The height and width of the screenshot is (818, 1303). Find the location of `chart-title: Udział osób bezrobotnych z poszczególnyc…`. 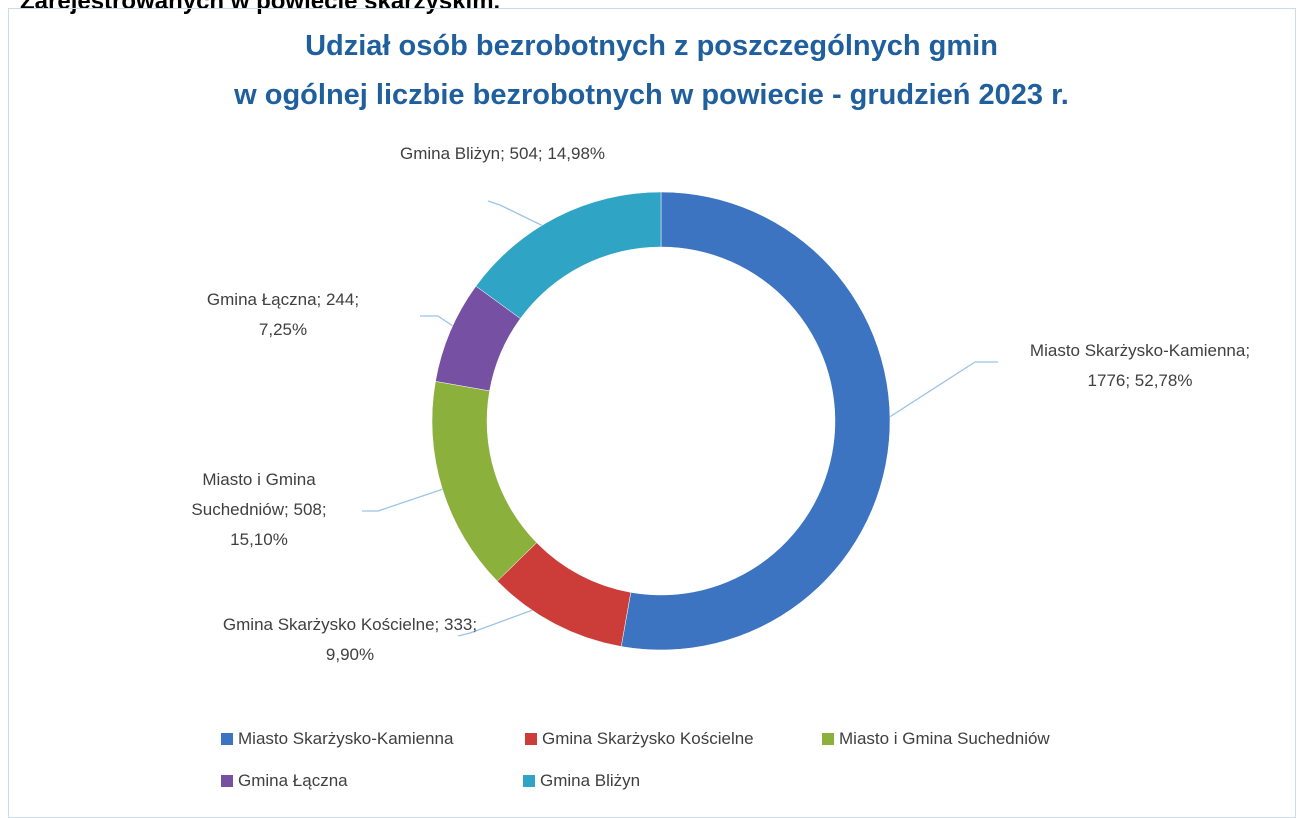

chart-title: Udział osób bezrobotnych z poszczególnyc… is located at coordinates (651, 46).